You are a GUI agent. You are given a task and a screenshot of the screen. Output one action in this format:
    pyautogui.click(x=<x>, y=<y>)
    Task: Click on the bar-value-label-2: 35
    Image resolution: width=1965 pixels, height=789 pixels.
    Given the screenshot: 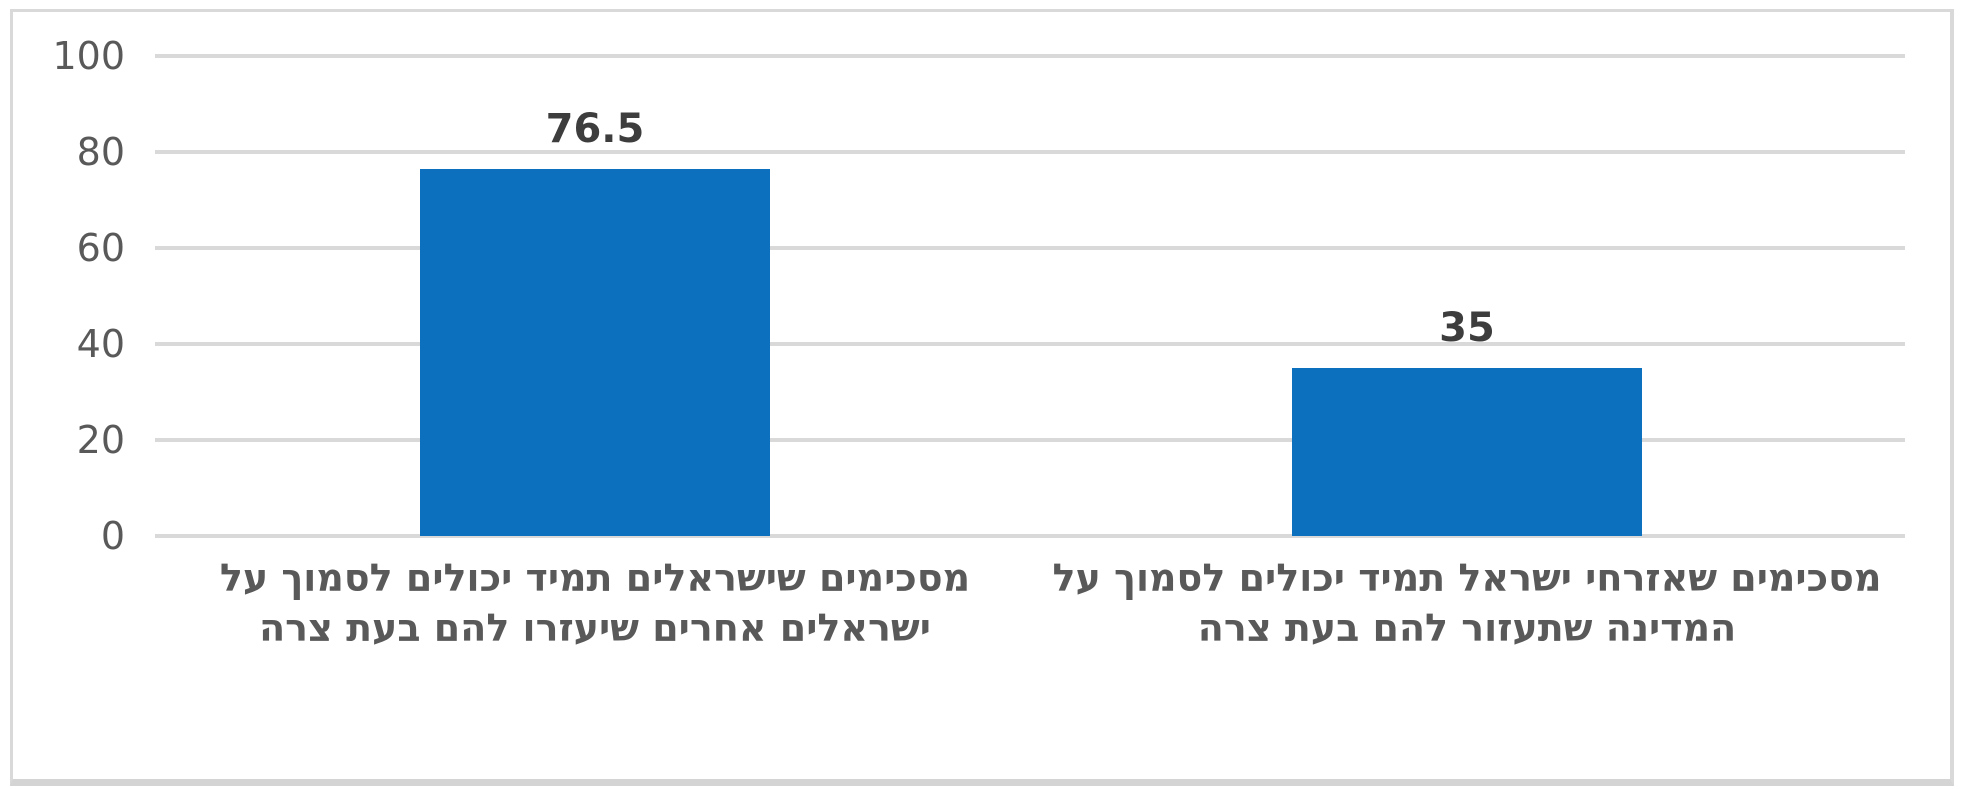 What is the action you would take?
    pyautogui.click(x=1467, y=328)
    